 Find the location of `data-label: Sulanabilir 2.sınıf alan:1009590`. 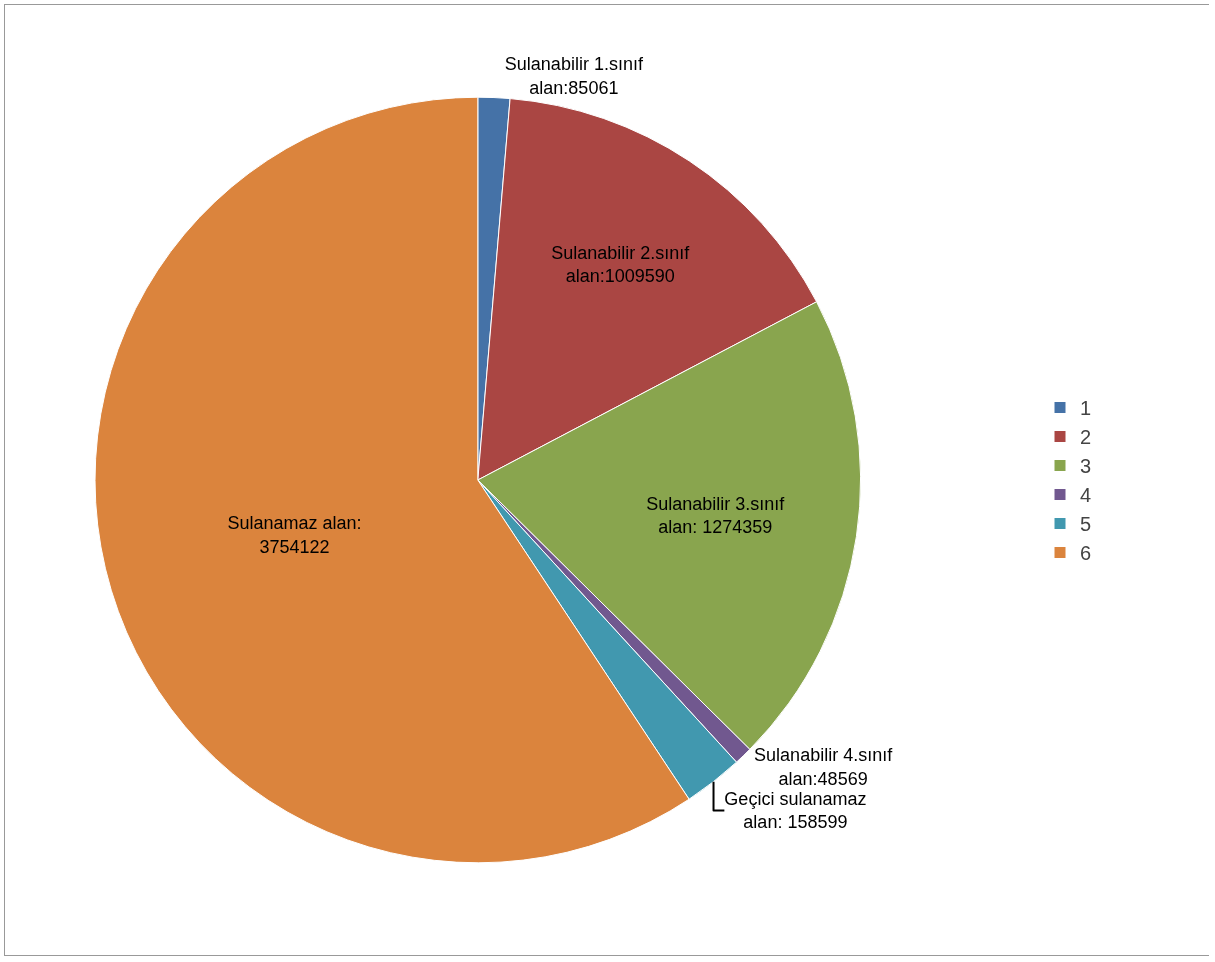

data-label: Sulanabilir 2.sınıf alan:1009590 is located at coordinates (621, 264).